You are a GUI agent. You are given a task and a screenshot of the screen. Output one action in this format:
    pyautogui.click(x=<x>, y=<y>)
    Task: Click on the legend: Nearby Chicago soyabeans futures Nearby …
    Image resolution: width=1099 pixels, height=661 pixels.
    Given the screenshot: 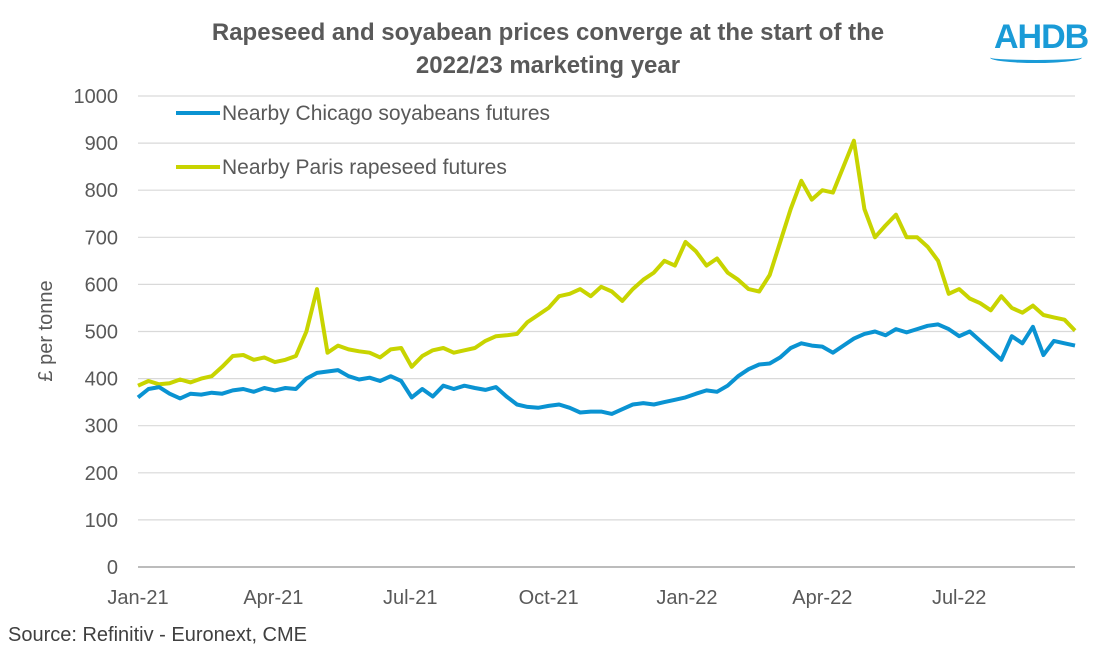 What is the action you would take?
    pyautogui.click(x=363, y=140)
    